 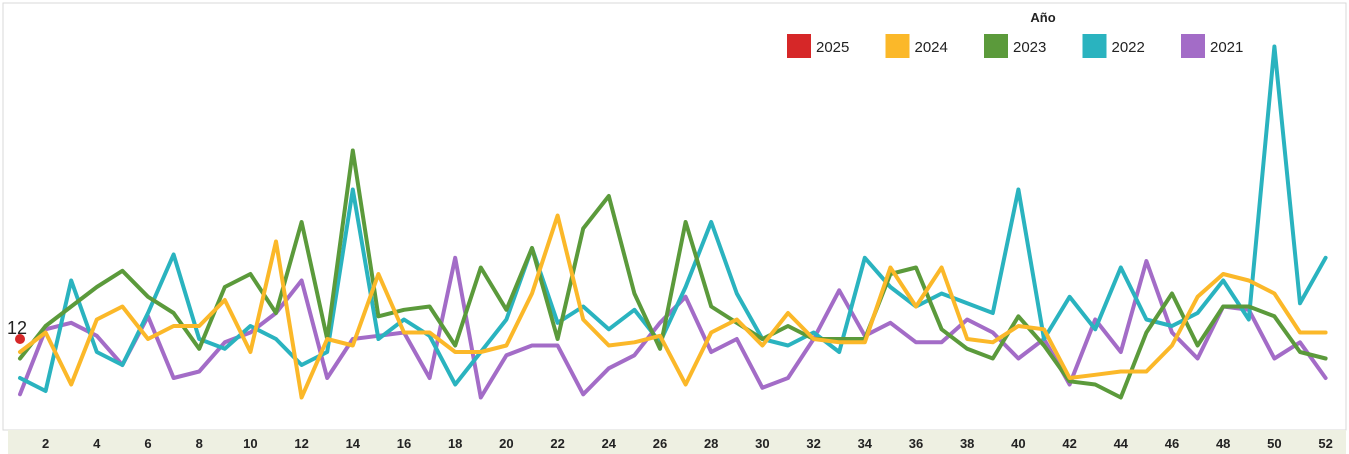 I want to click on x-tick-label: 28, so click(x=711, y=443).